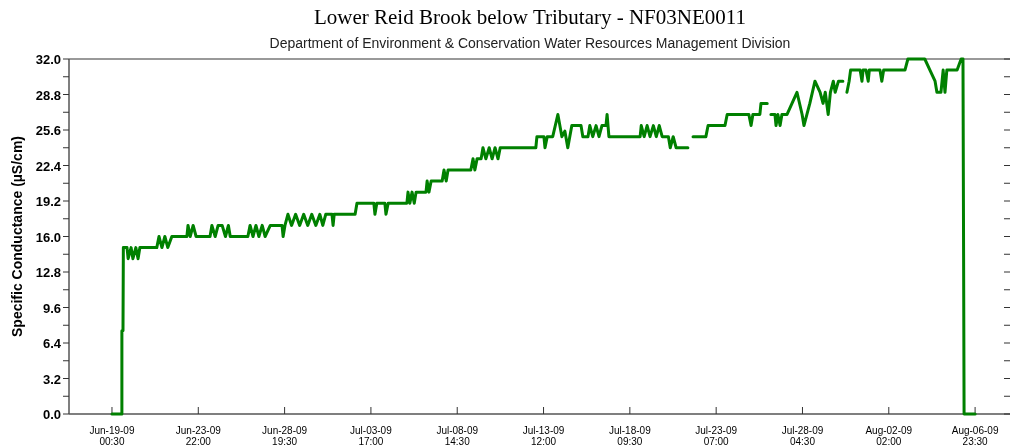  What do you see at coordinates (48, 272) in the screenshot?
I see `y-tick-label: 12.8` at bounding box center [48, 272].